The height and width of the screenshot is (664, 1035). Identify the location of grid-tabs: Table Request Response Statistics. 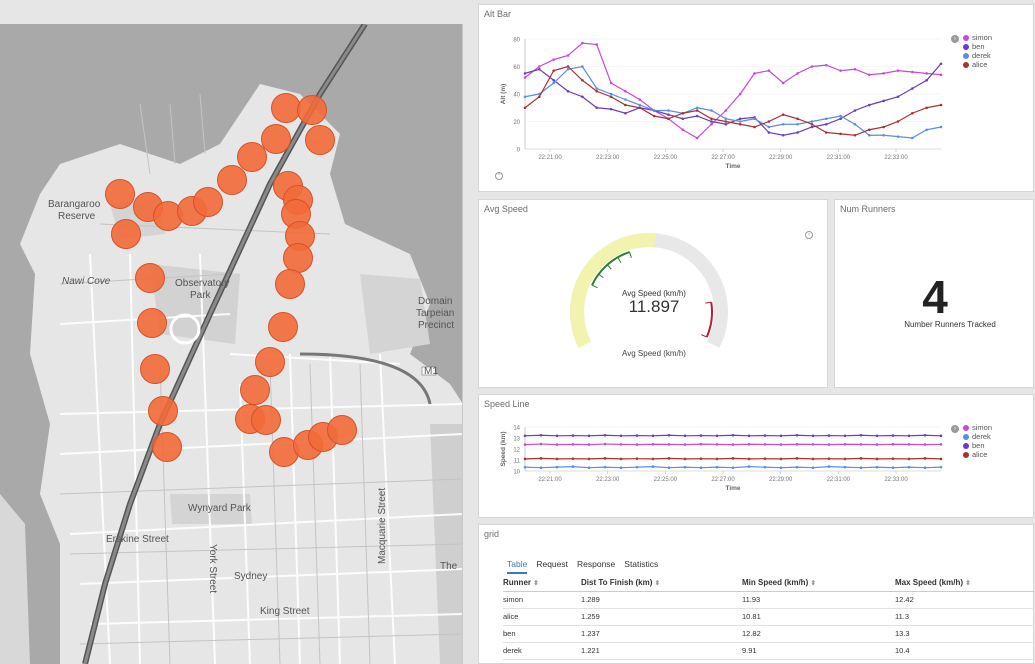
(587, 566).